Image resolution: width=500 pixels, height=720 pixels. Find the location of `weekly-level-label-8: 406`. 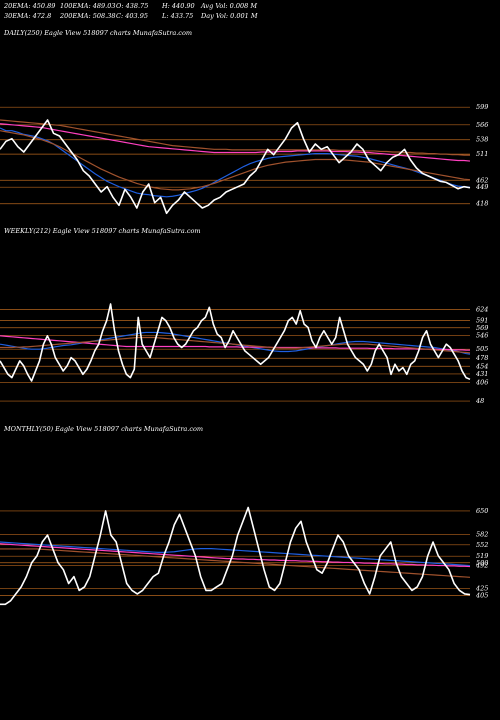

weekly-level-label-8: 406 is located at coordinates (481, 382).